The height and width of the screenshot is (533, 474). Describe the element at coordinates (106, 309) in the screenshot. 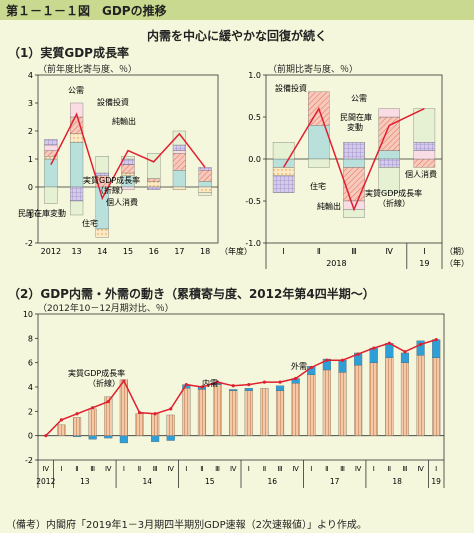

I see `cumulative-chart-unit: （2012年10－12月期対比、％）` at that location.